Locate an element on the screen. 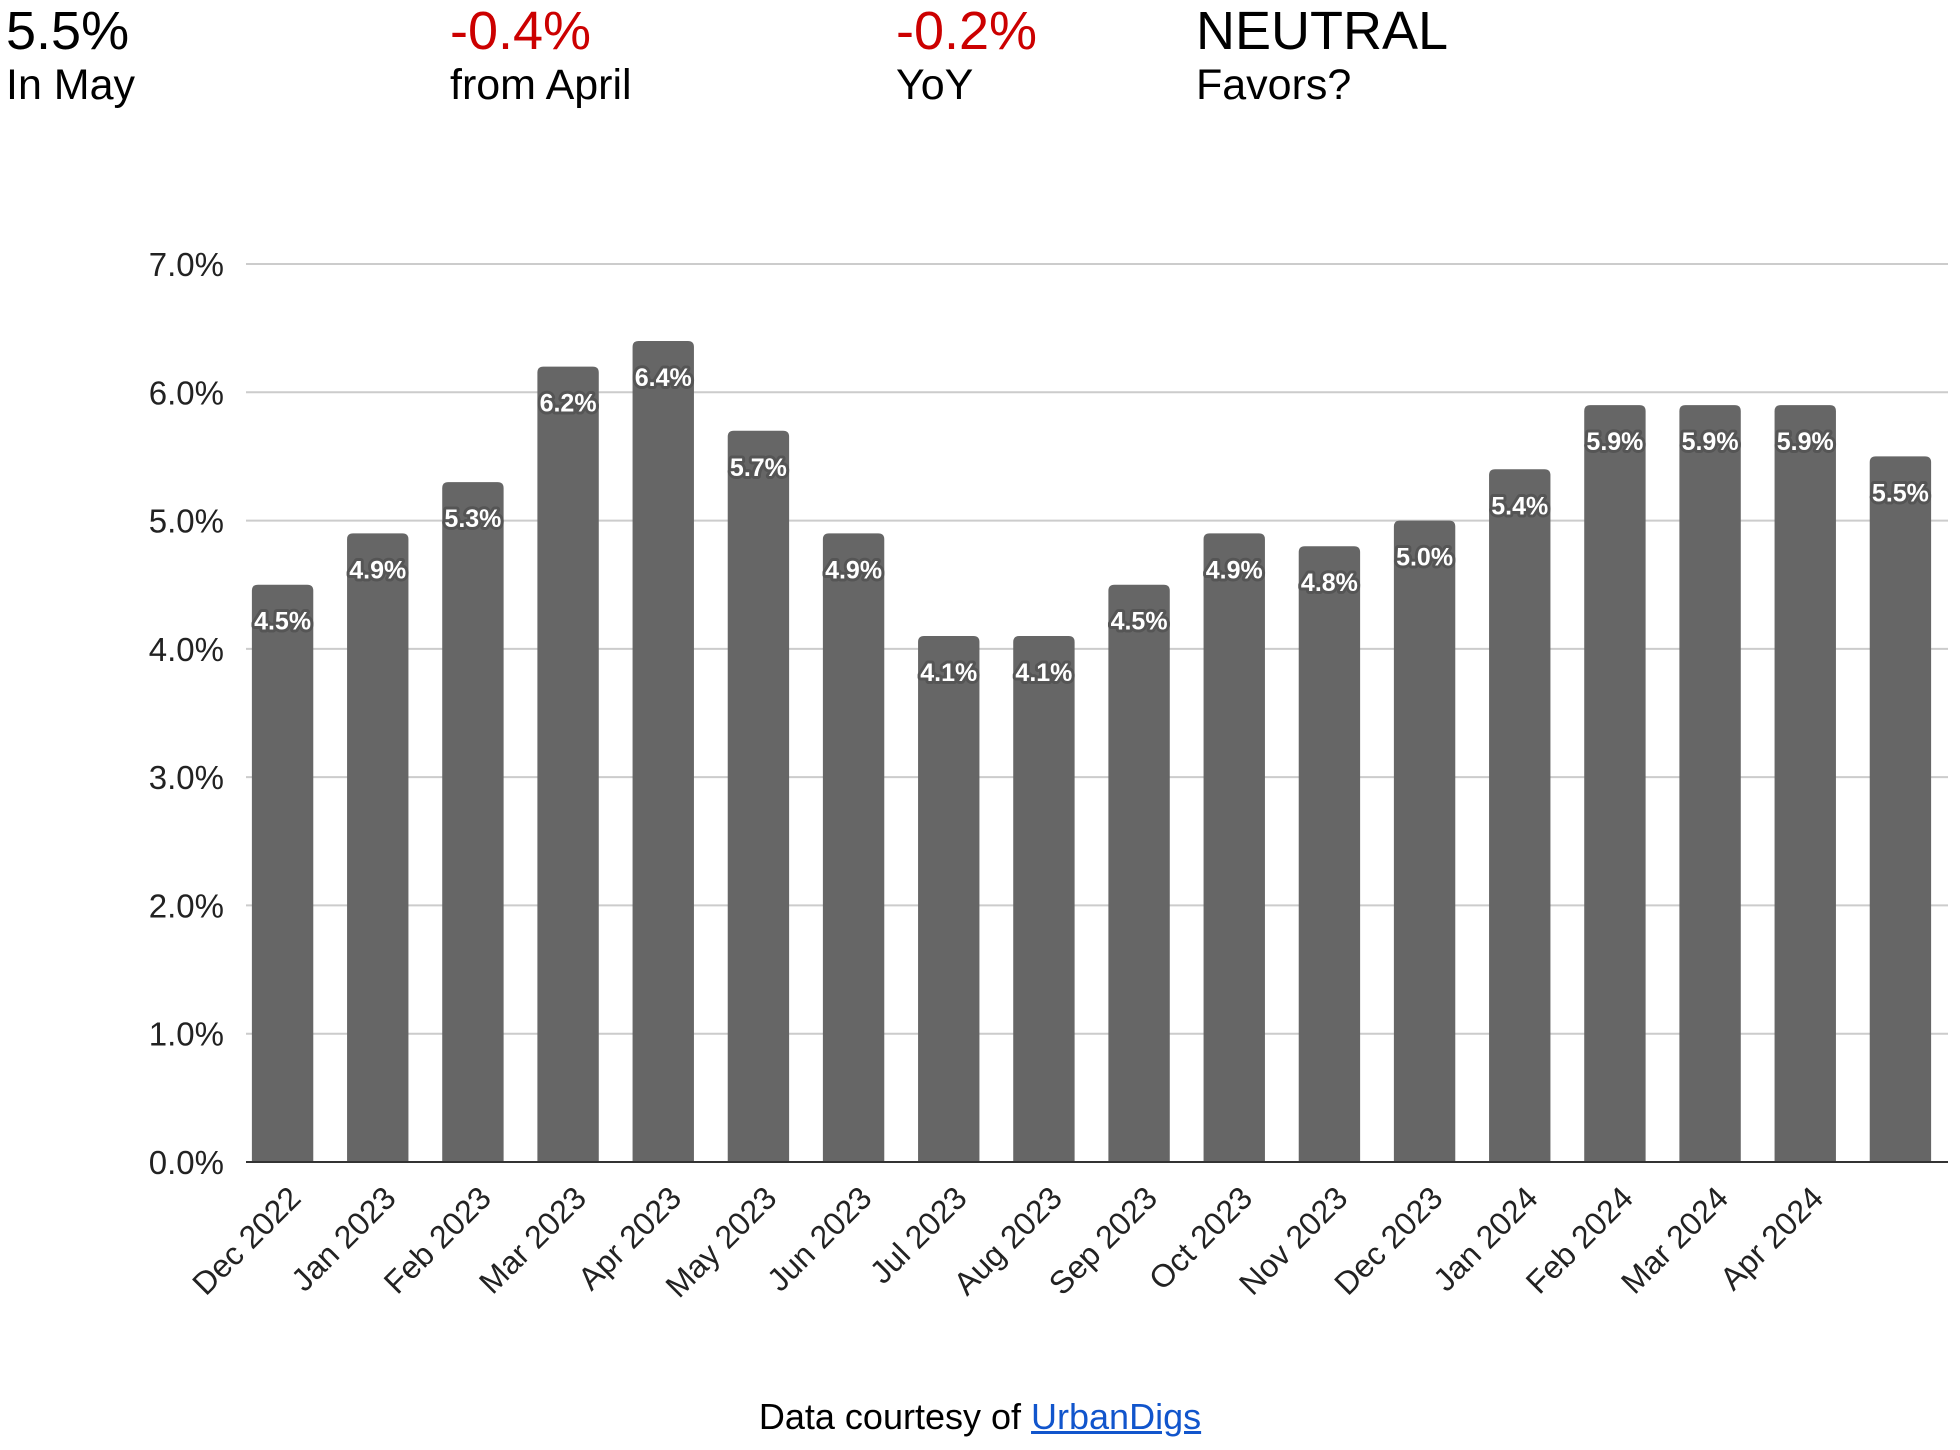  stat-value: 5.5% is located at coordinates (68, 31).